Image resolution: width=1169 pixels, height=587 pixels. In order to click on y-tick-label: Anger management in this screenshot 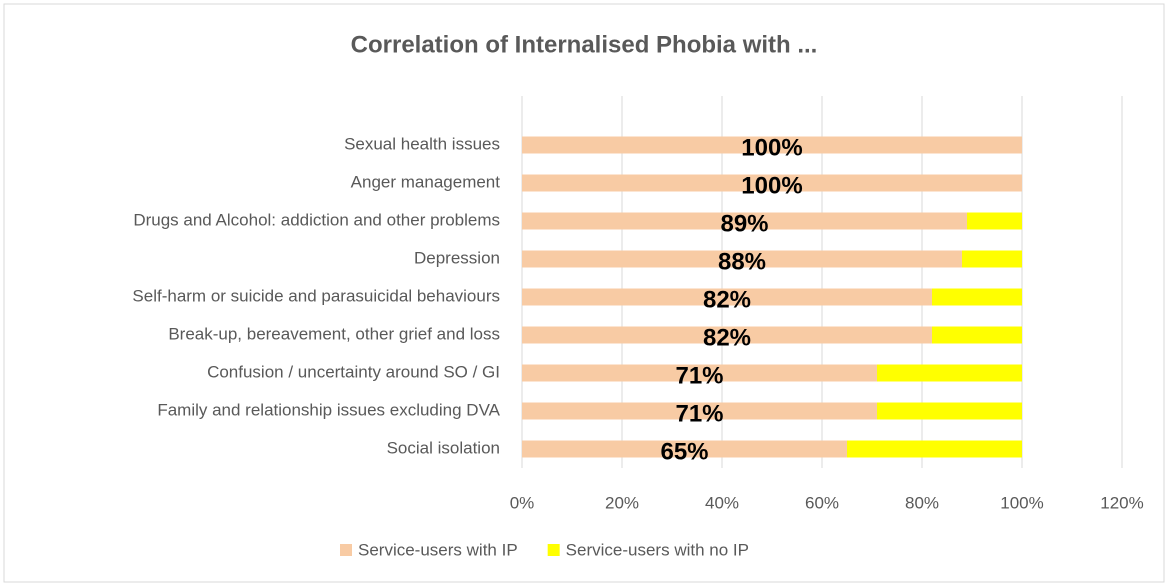, I will do `click(426, 181)`.